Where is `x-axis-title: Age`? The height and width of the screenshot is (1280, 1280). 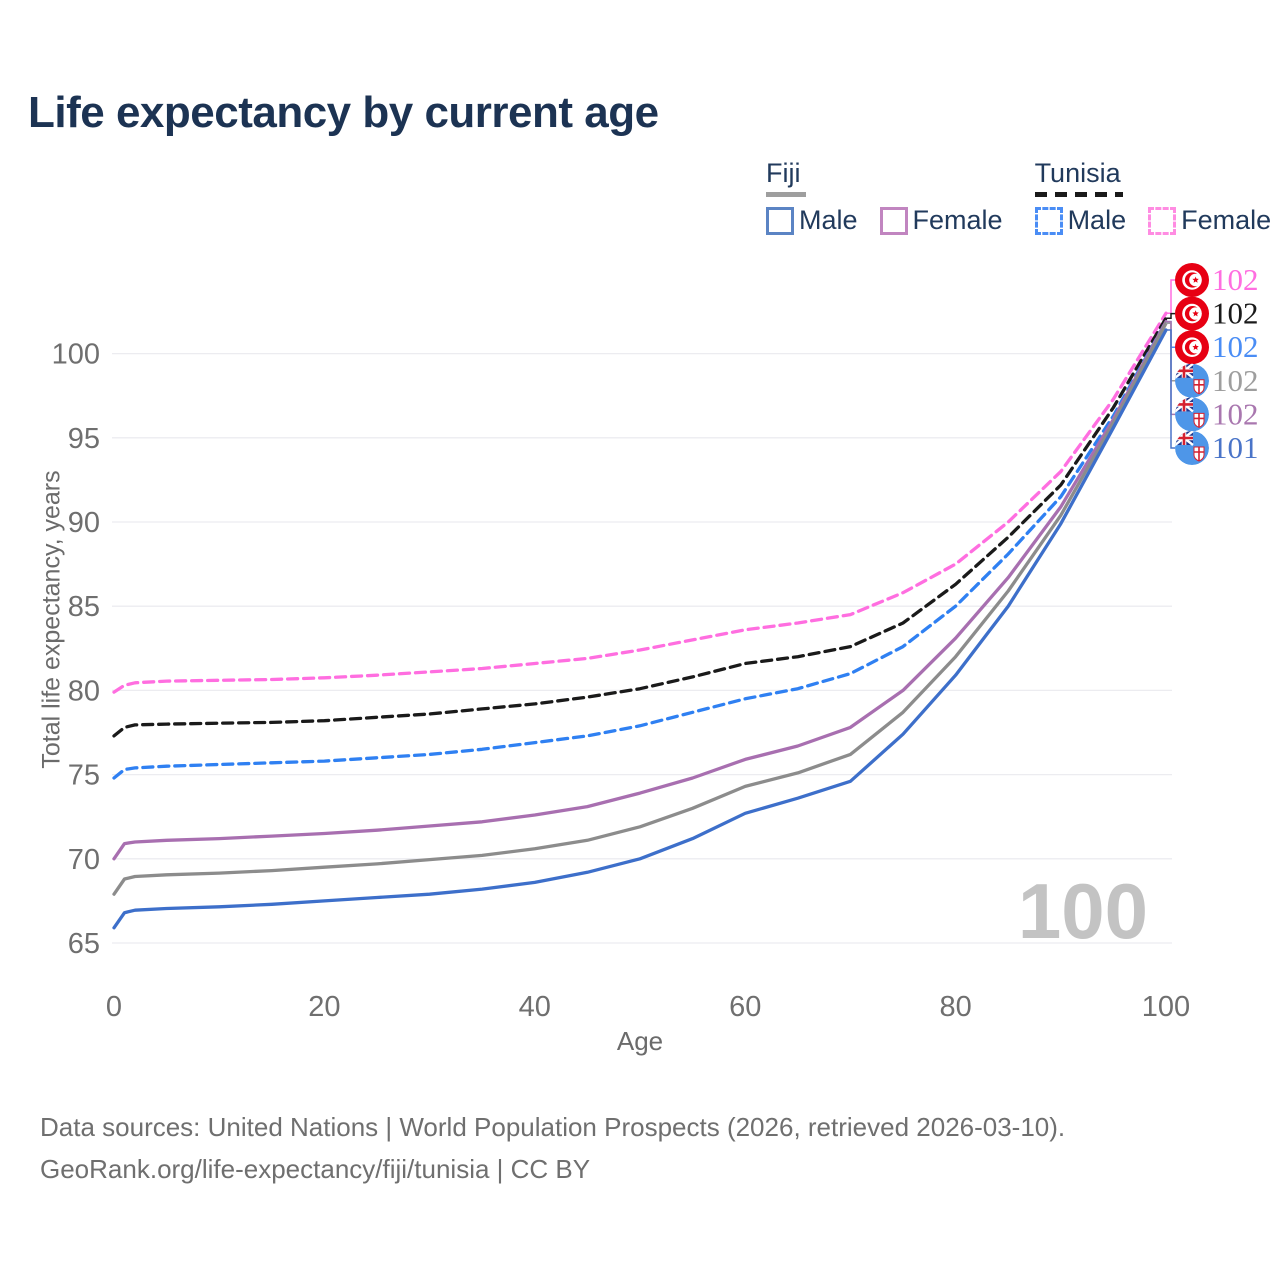
x-axis-title: Age is located at coordinates (640, 1041).